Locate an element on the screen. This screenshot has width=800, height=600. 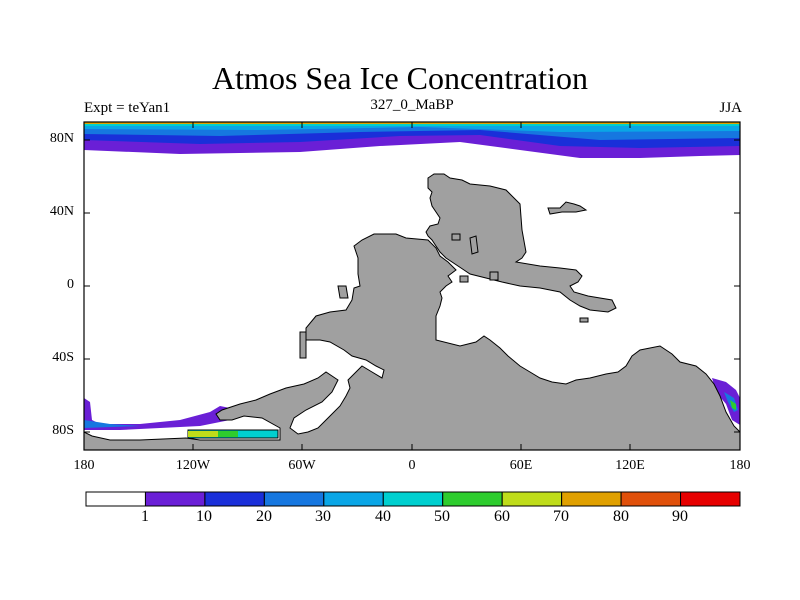
lon-label-120w: 120W is located at coordinates (193, 465).